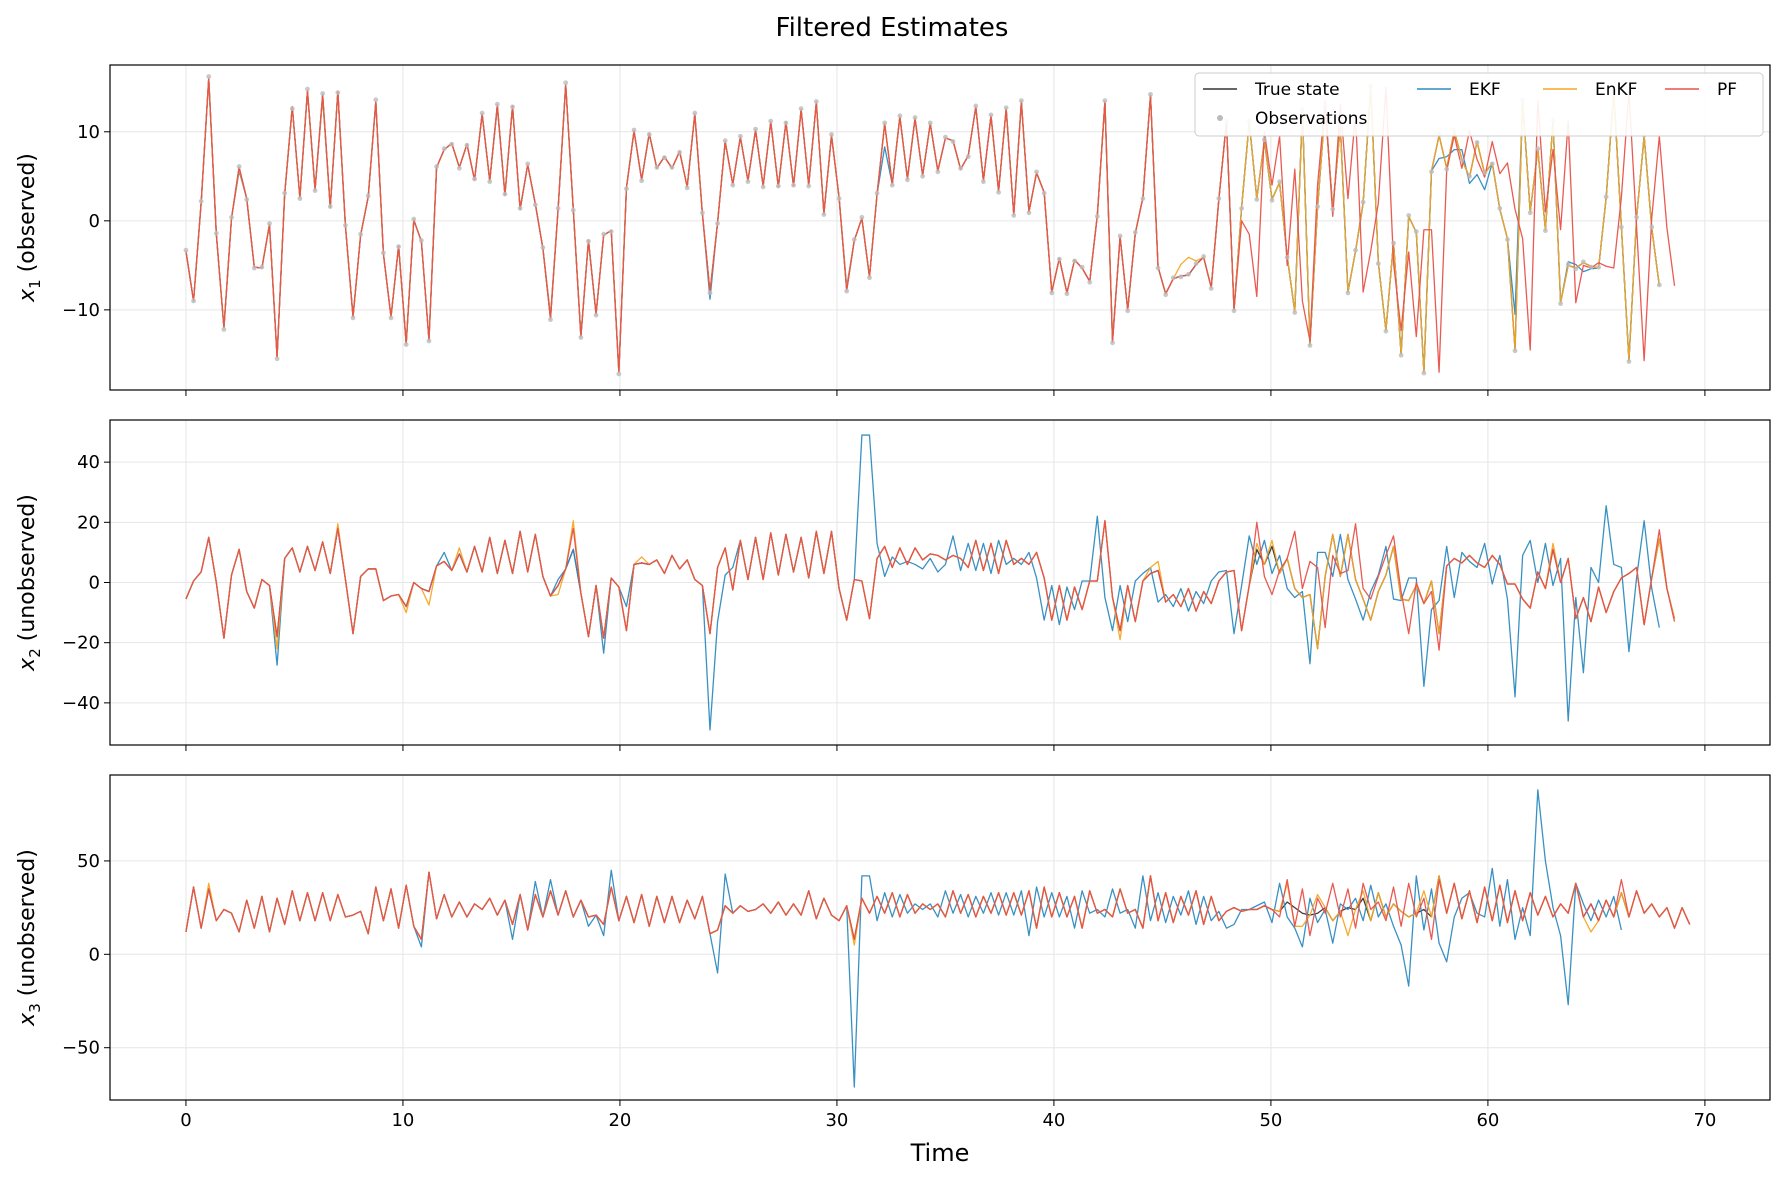 This screenshot has width=1785, height=1183. What do you see at coordinates (1479, 104) in the screenshot?
I see `legend: True state EKF EnKF PF Observations` at bounding box center [1479, 104].